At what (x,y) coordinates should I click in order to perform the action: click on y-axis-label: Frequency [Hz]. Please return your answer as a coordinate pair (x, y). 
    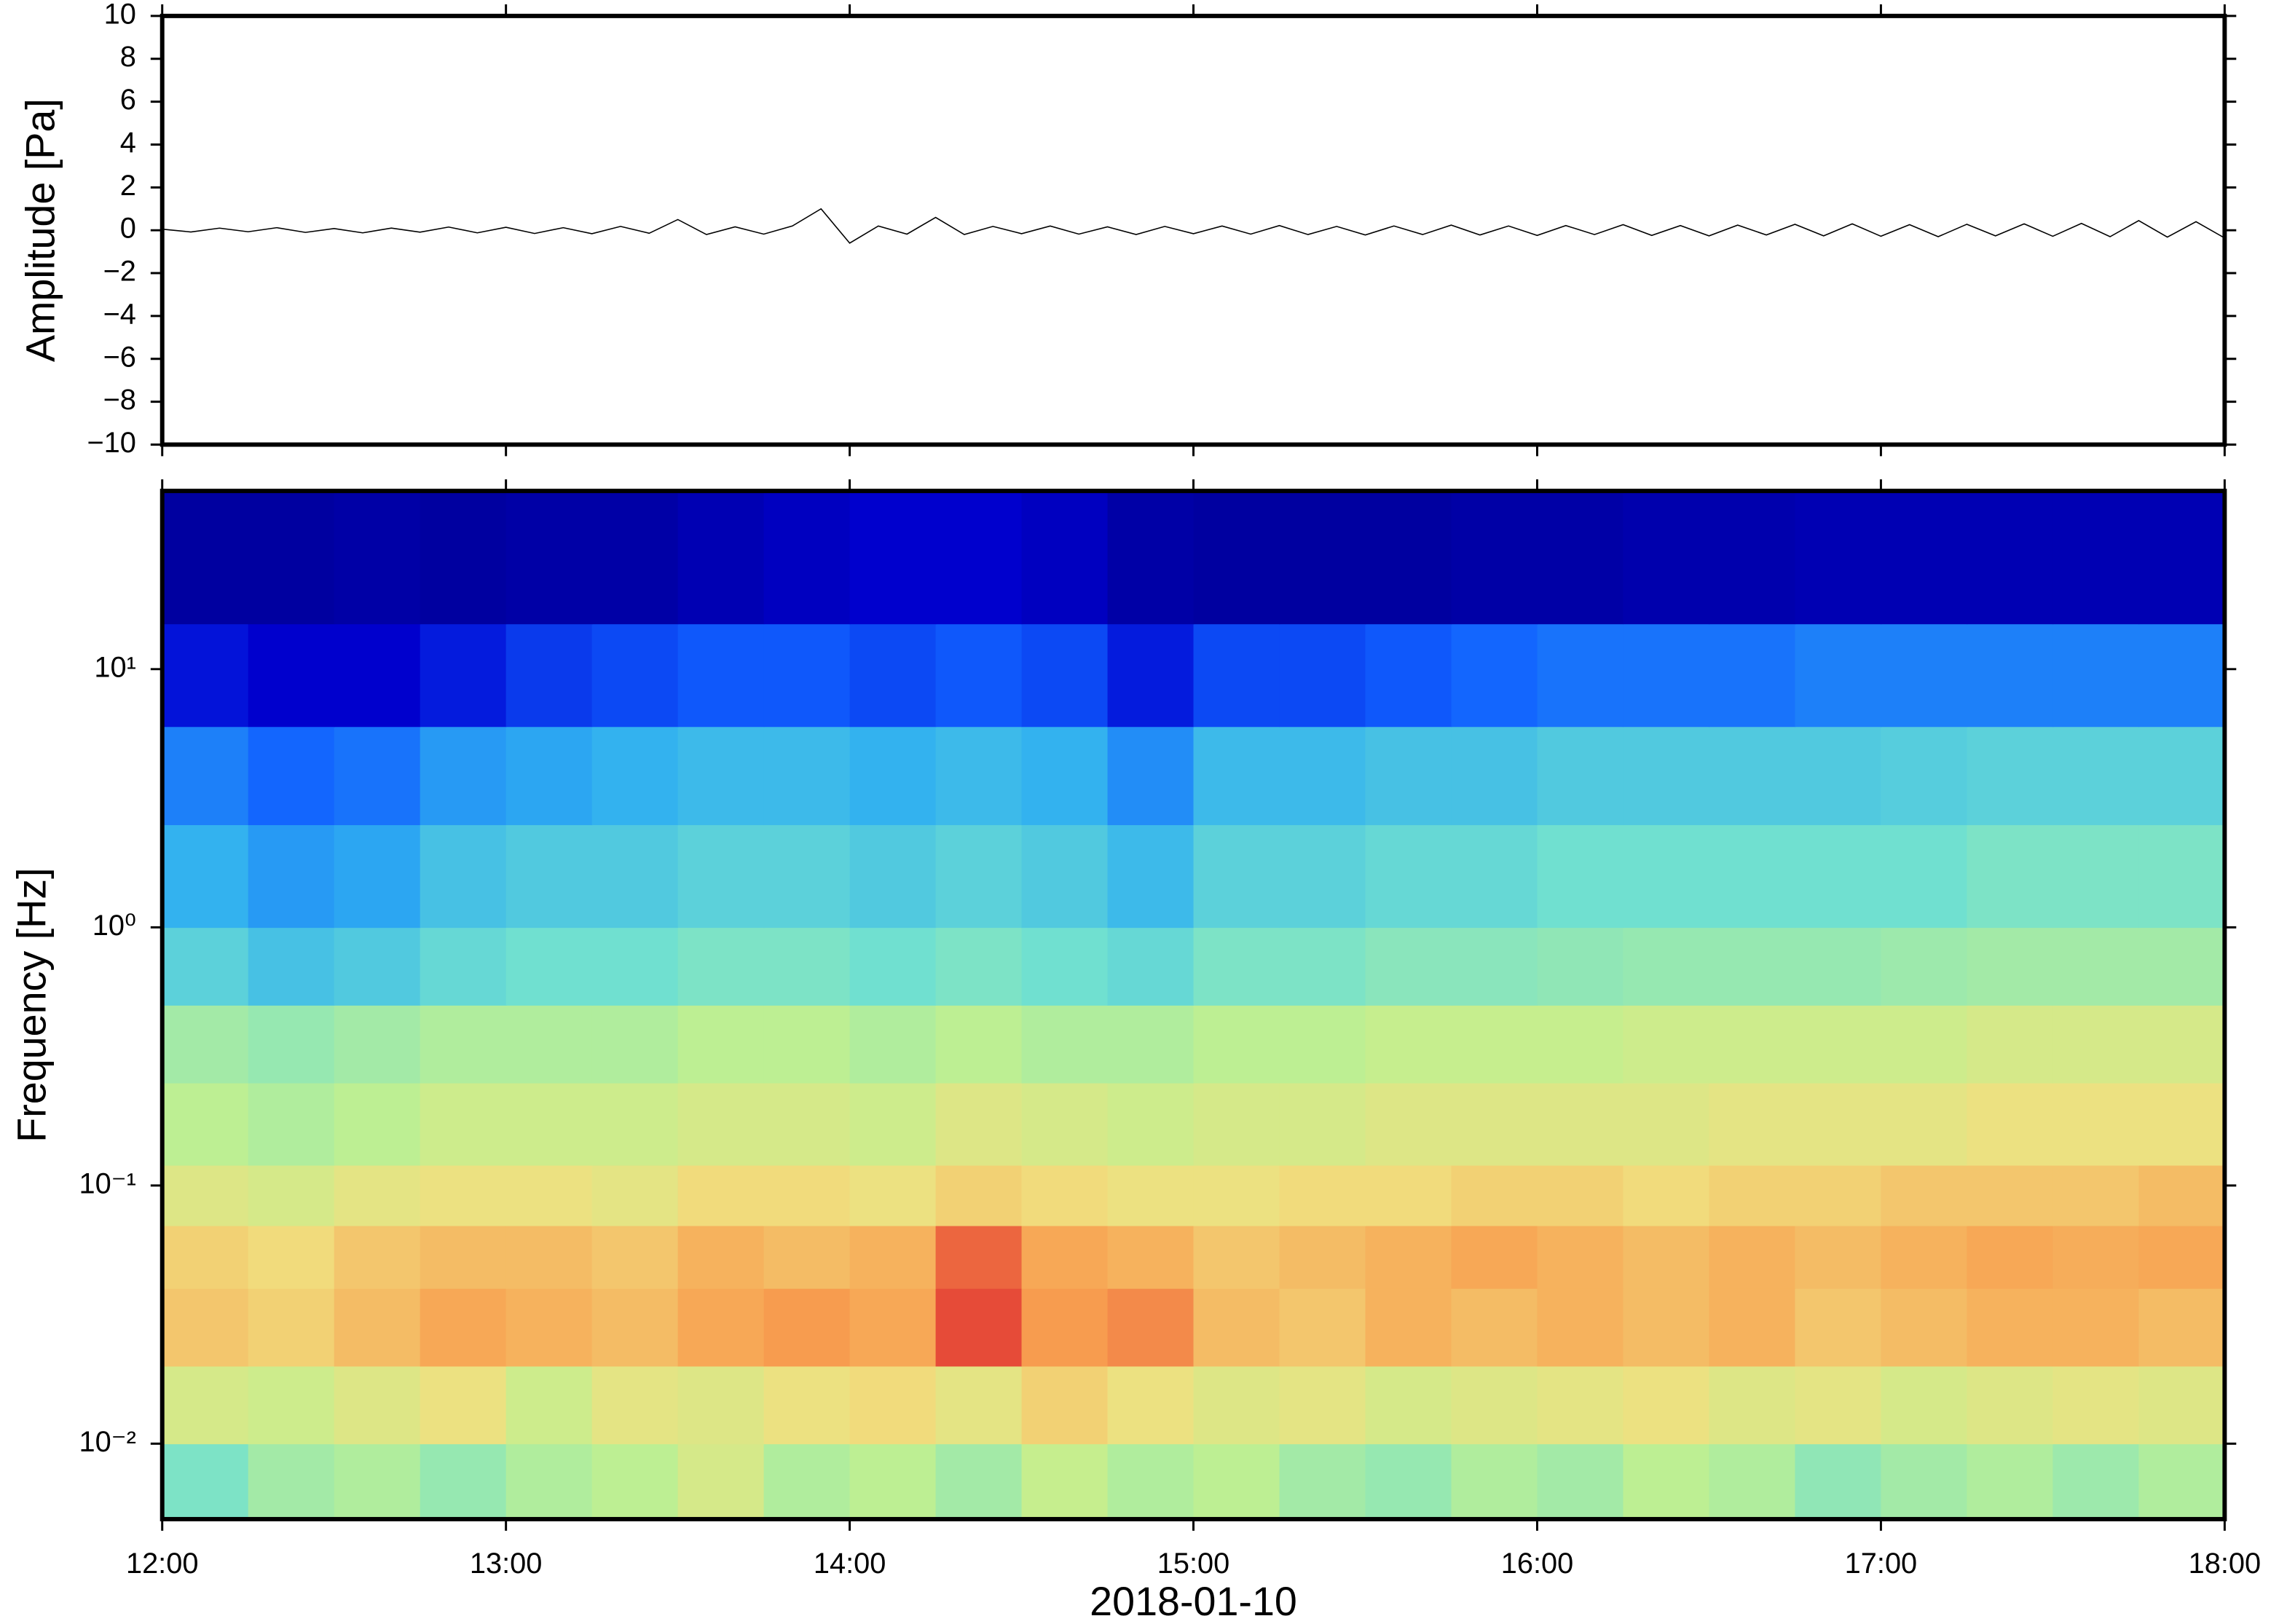
    Looking at the image, I should click on (31, 1004).